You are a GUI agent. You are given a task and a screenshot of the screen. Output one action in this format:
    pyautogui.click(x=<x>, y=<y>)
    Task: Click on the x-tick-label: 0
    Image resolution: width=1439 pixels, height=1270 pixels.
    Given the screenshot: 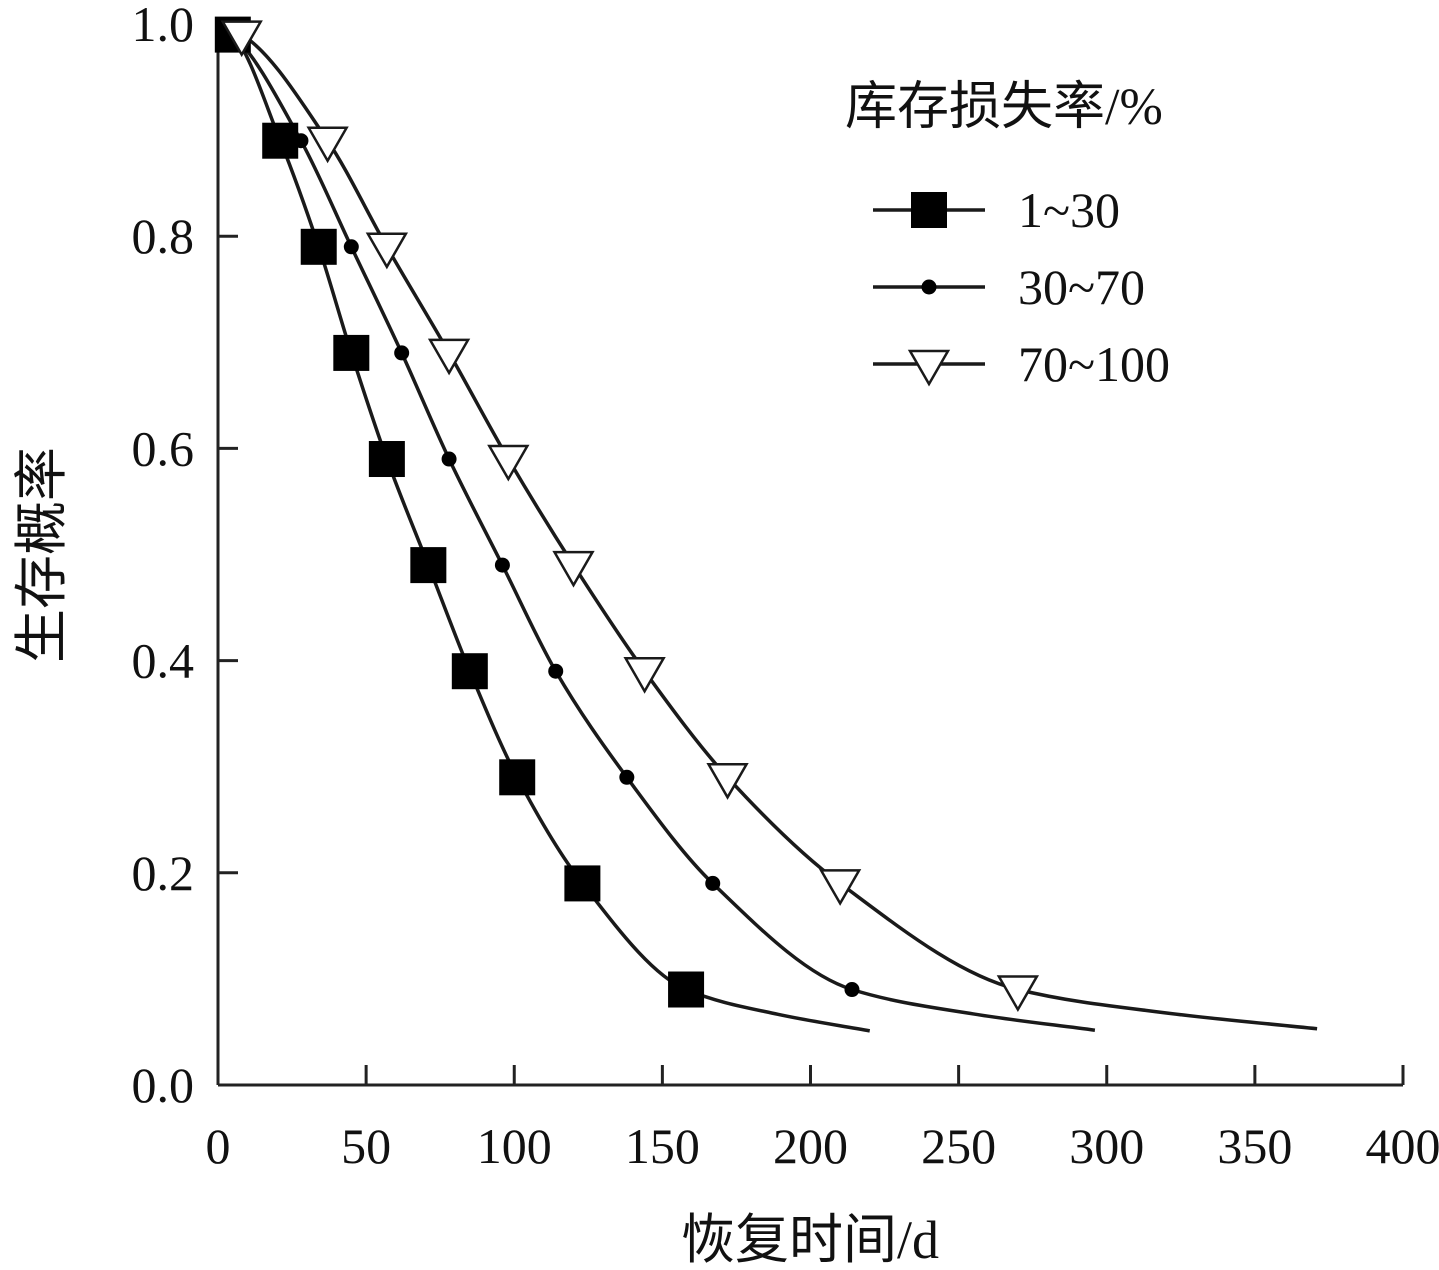 What is the action you would take?
    pyautogui.click(x=218, y=1146)
    